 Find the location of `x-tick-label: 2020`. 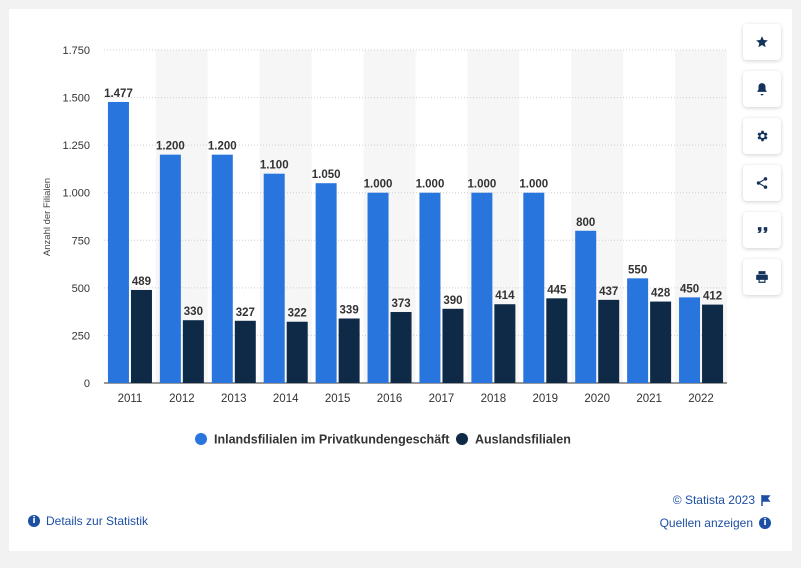

x-tick-label: 2020 is located at coordinates (597, 399).